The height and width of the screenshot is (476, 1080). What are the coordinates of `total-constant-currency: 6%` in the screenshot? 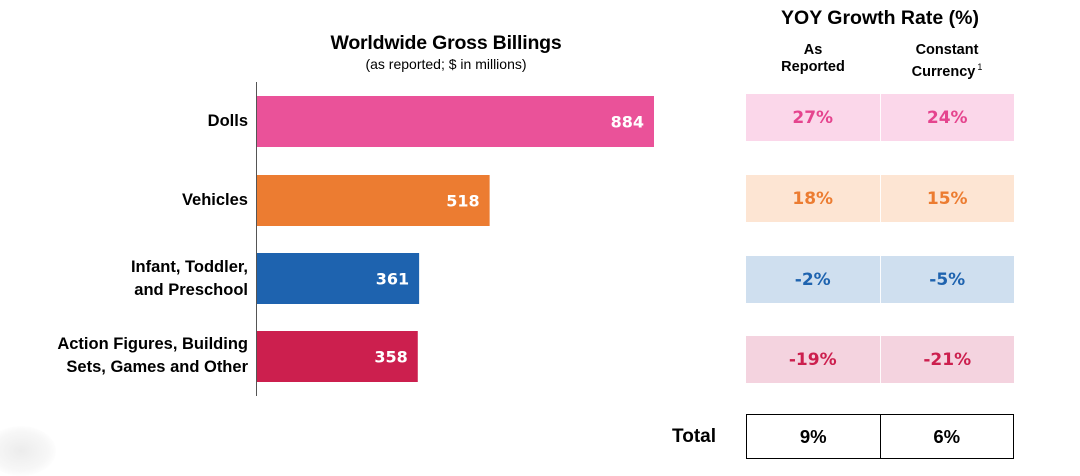 It's located at (946, 436).